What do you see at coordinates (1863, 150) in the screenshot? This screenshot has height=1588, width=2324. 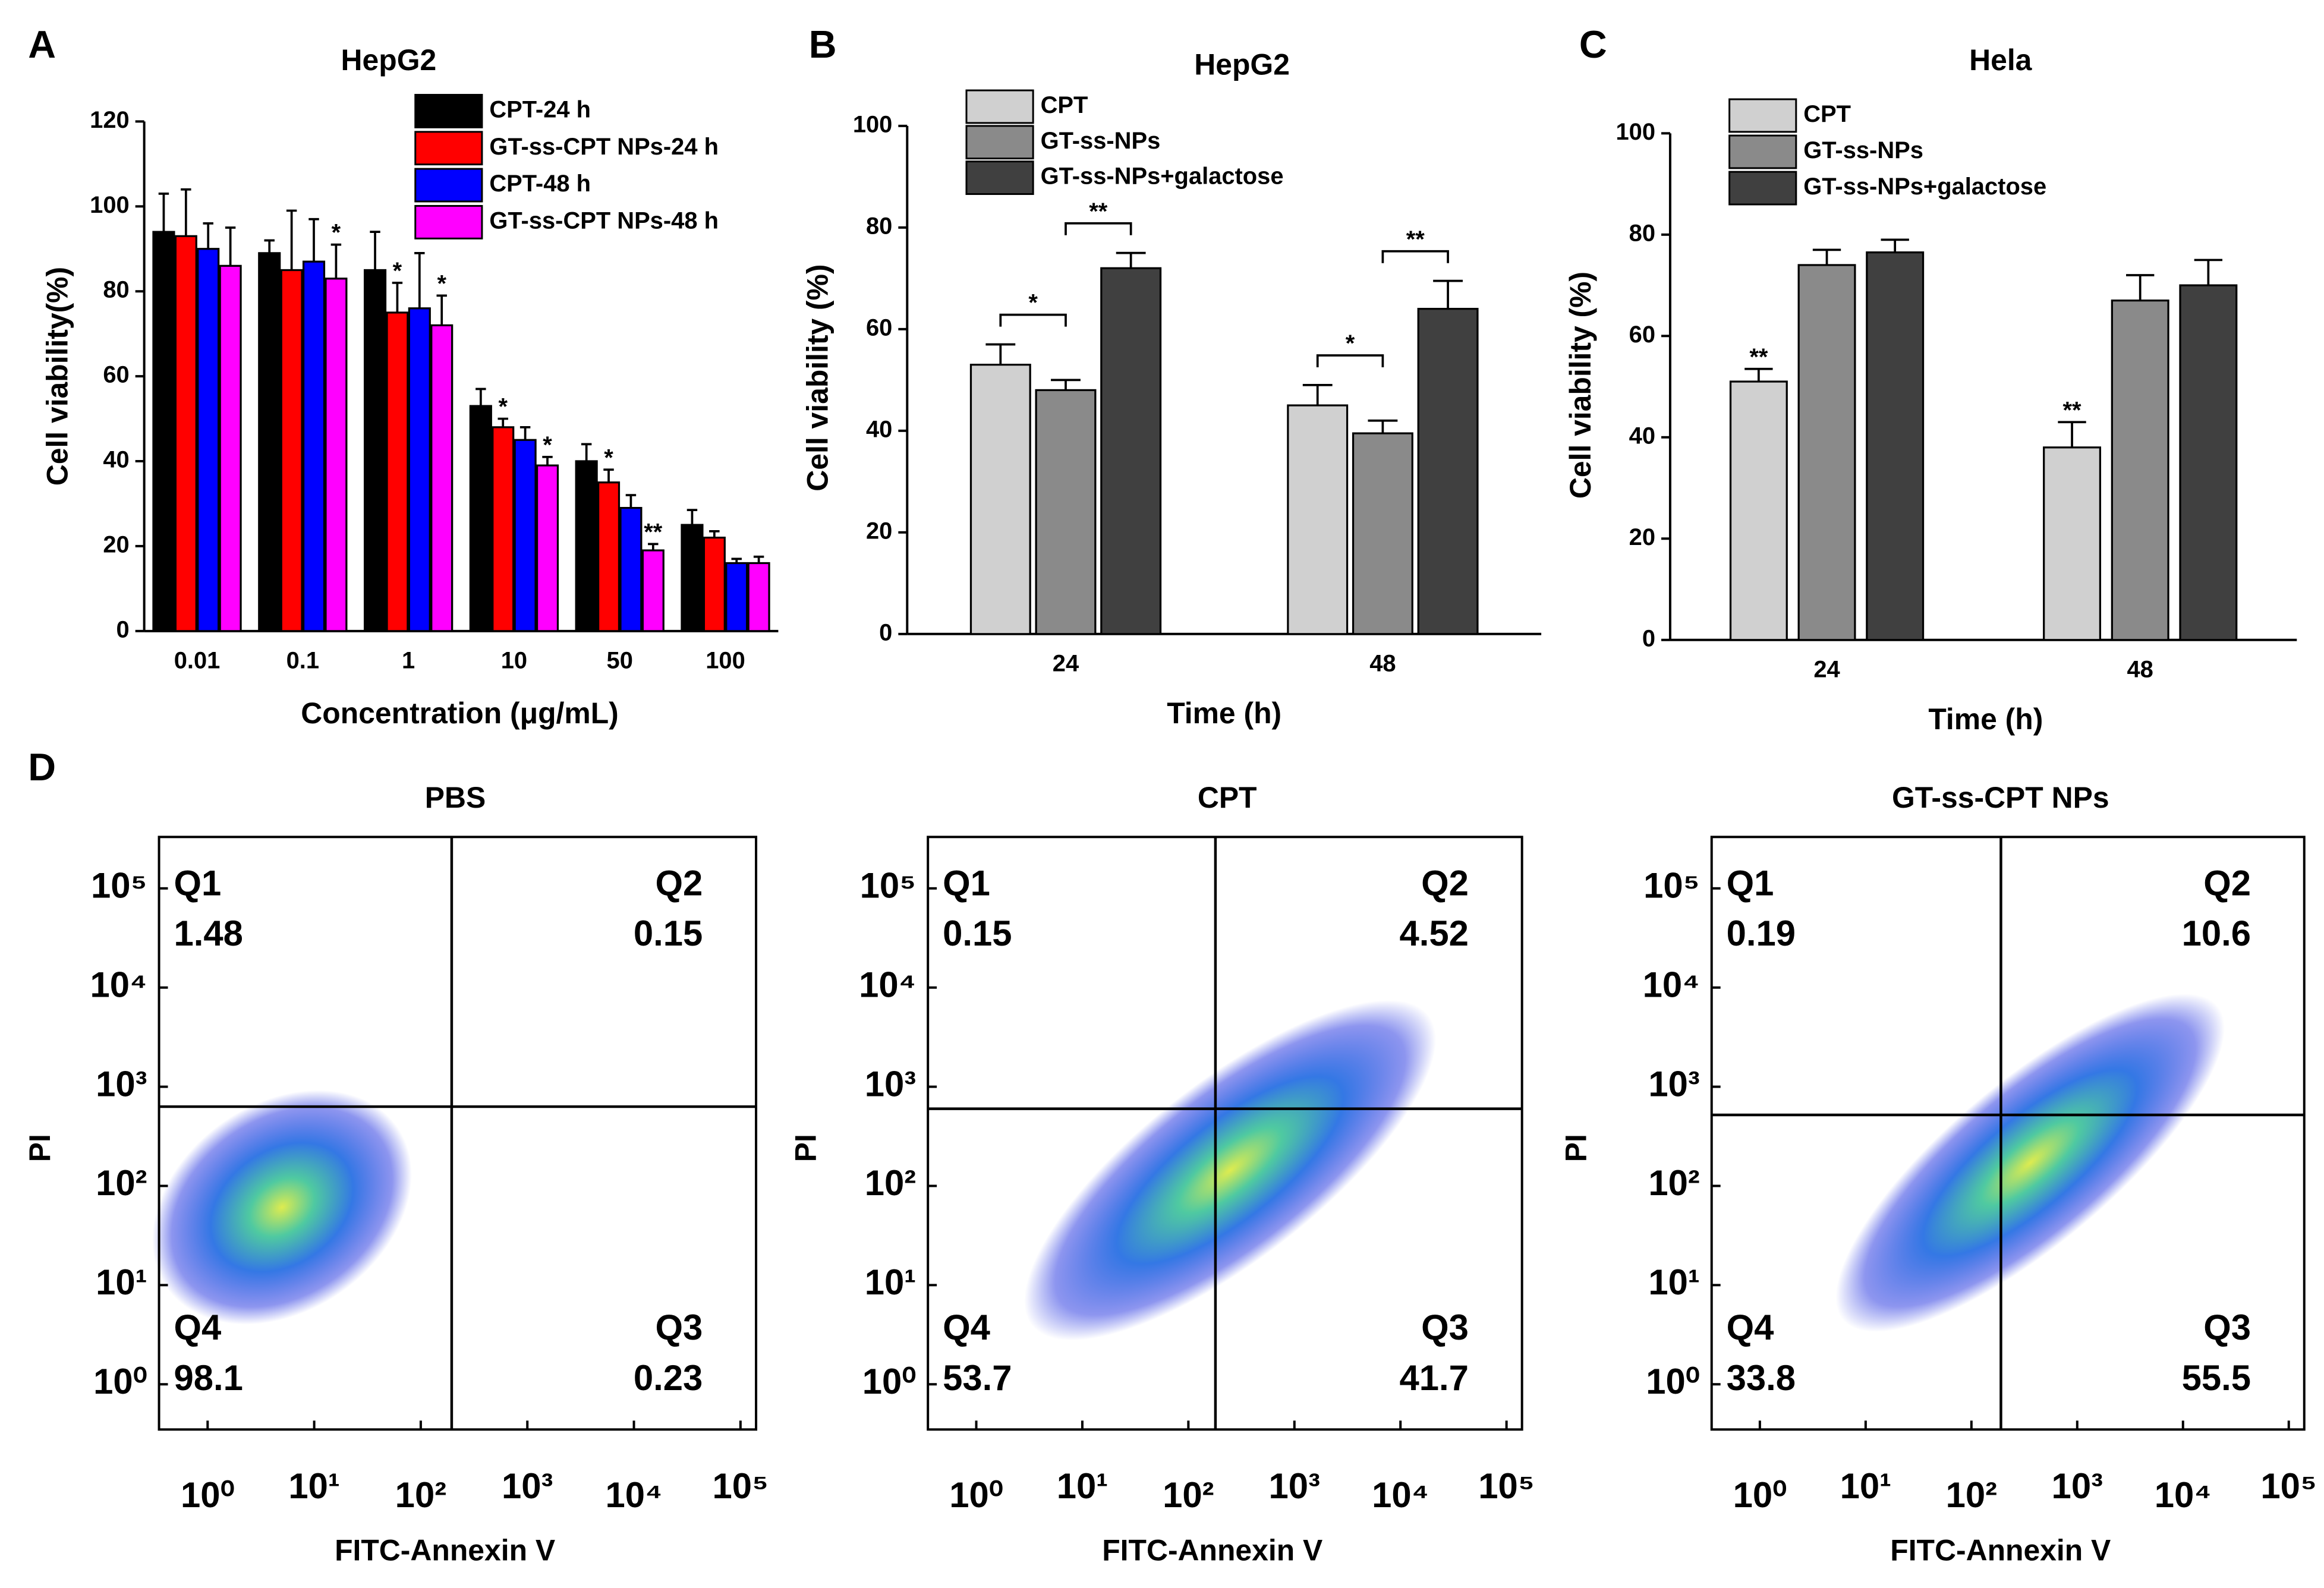 I see `legend-label: GT-ss-NPs` at bounding box center [1863, 150].